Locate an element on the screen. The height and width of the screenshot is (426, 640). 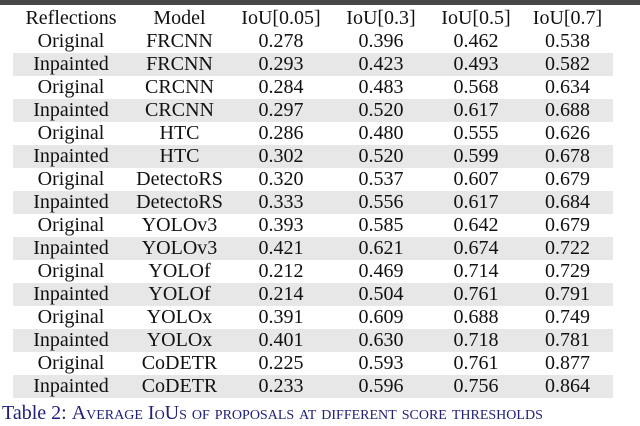
table-cell: 0.714 is located at coordinates (476, 271).